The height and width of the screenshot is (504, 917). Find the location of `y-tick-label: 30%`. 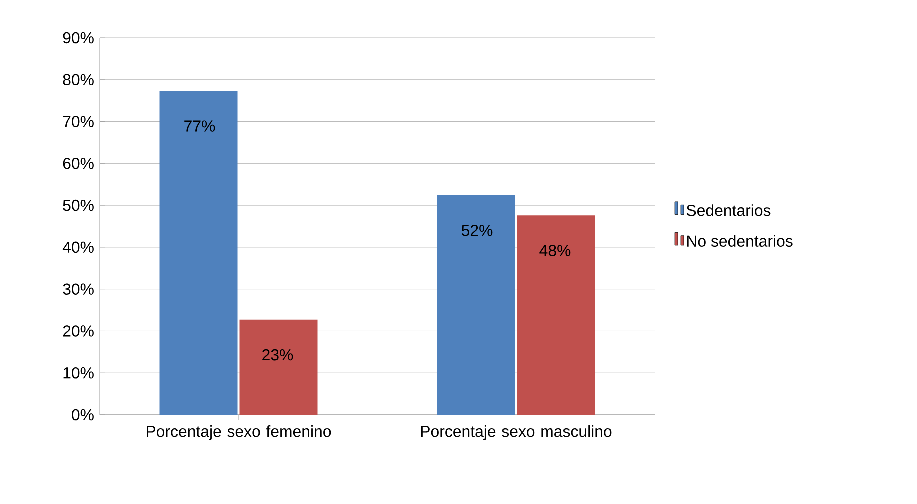

y-tick-label: 30% is located at coordinates (78, 289).